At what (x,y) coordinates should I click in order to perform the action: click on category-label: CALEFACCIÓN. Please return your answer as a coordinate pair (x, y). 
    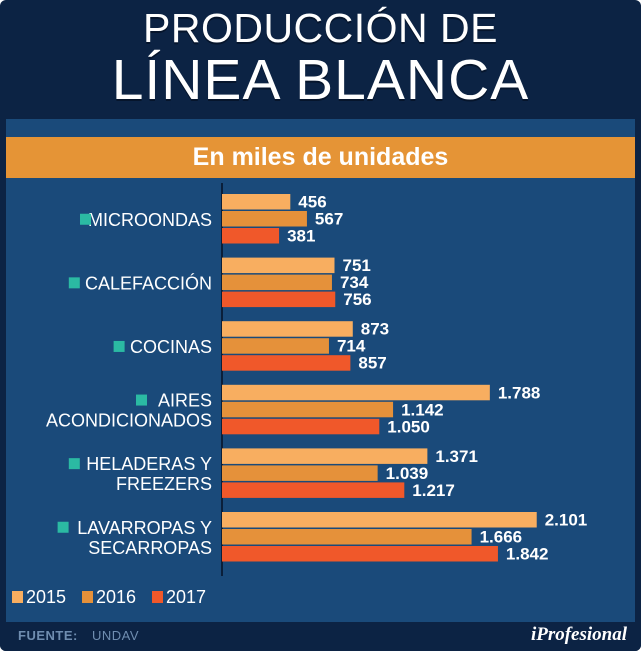
    Looking at the image, I should click on (148, 282).